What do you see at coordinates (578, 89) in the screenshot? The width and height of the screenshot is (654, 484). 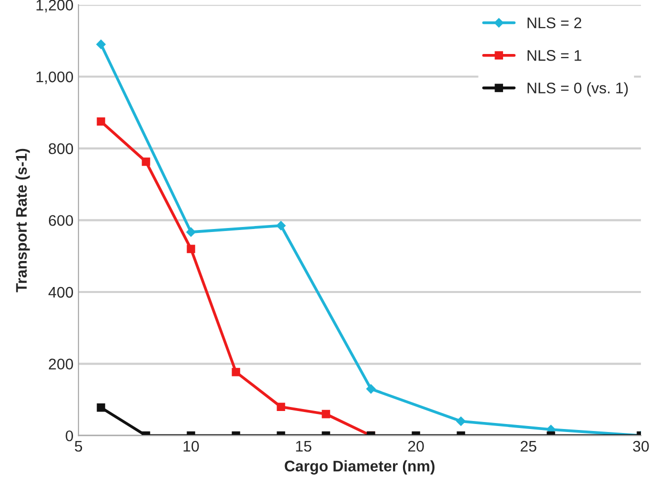 I see `legend-label: NLS = 0 (vs. 1)` at bounding box center [578, 89].